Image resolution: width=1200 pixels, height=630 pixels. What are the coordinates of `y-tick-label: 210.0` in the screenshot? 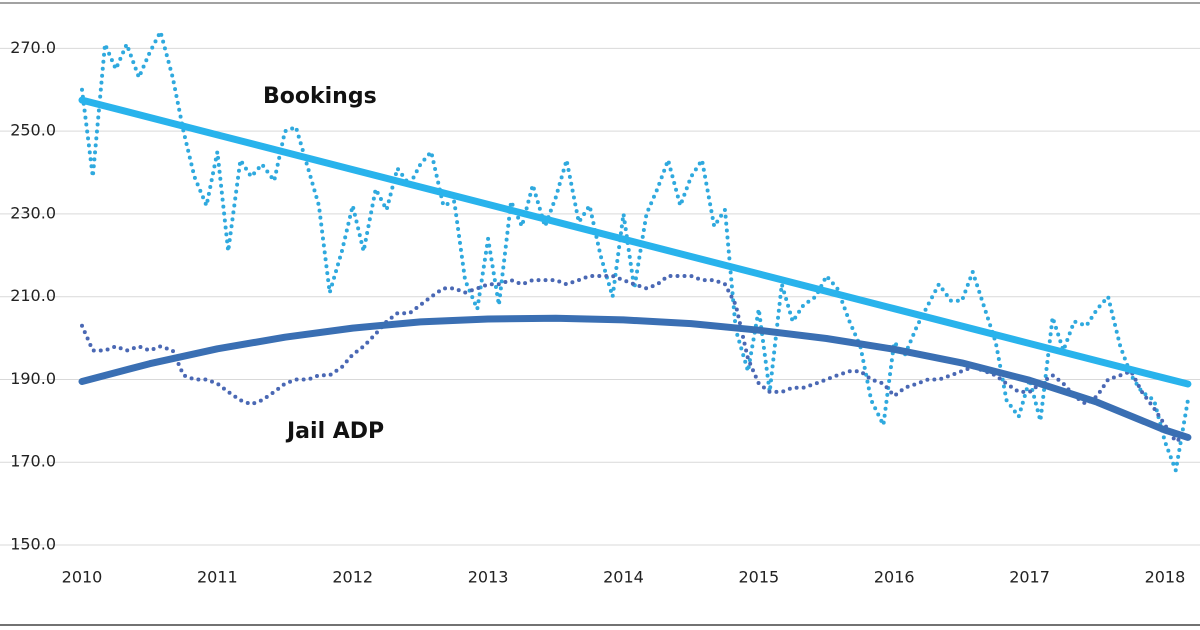 It's located at (33, 295).